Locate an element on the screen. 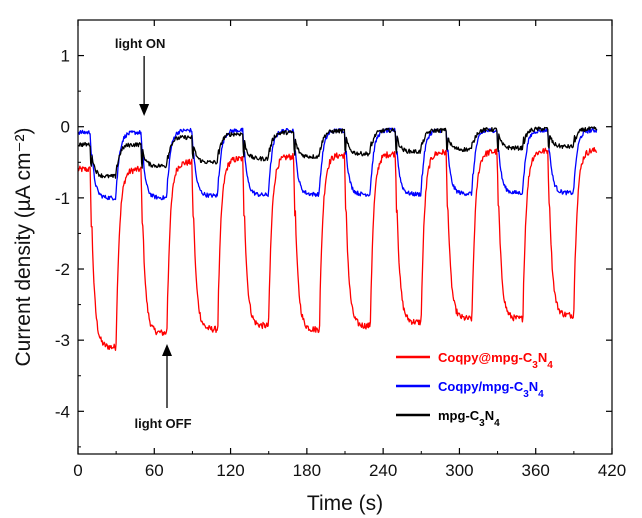 The height and width of the screenshot is (518, 642). x-tick-label: 300 is located at coordinates (459, 470).